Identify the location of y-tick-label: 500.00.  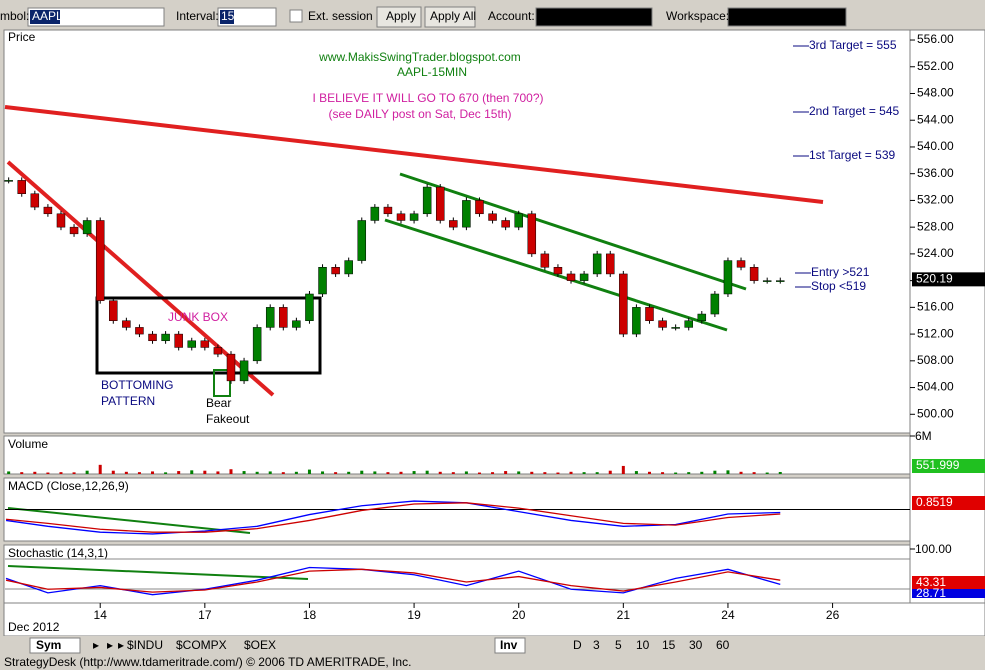
(935, 413).